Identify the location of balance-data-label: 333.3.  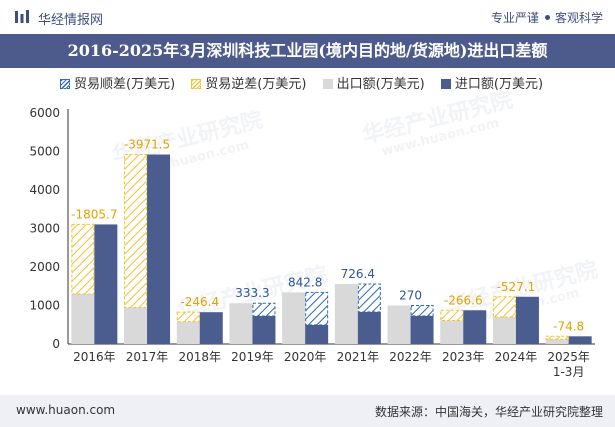
(252, 293).